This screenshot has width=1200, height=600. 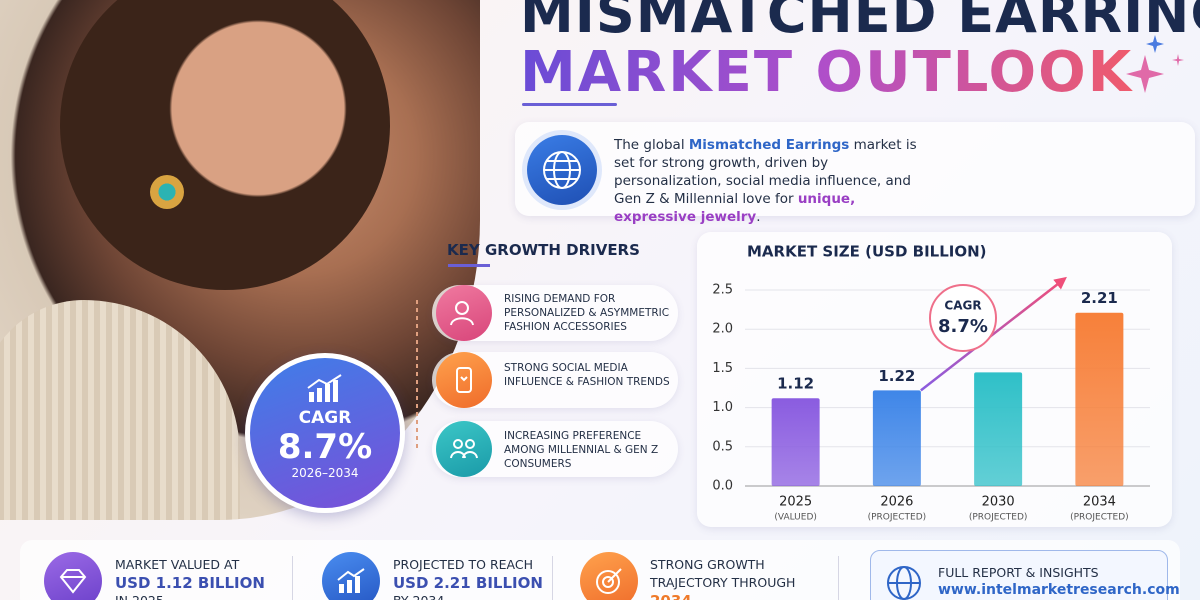 What do you see at coordinates (735, 208) in the screenshot?
I see `intro-highlight: unique, expressive jewelry` at bounding box center [735, 208].